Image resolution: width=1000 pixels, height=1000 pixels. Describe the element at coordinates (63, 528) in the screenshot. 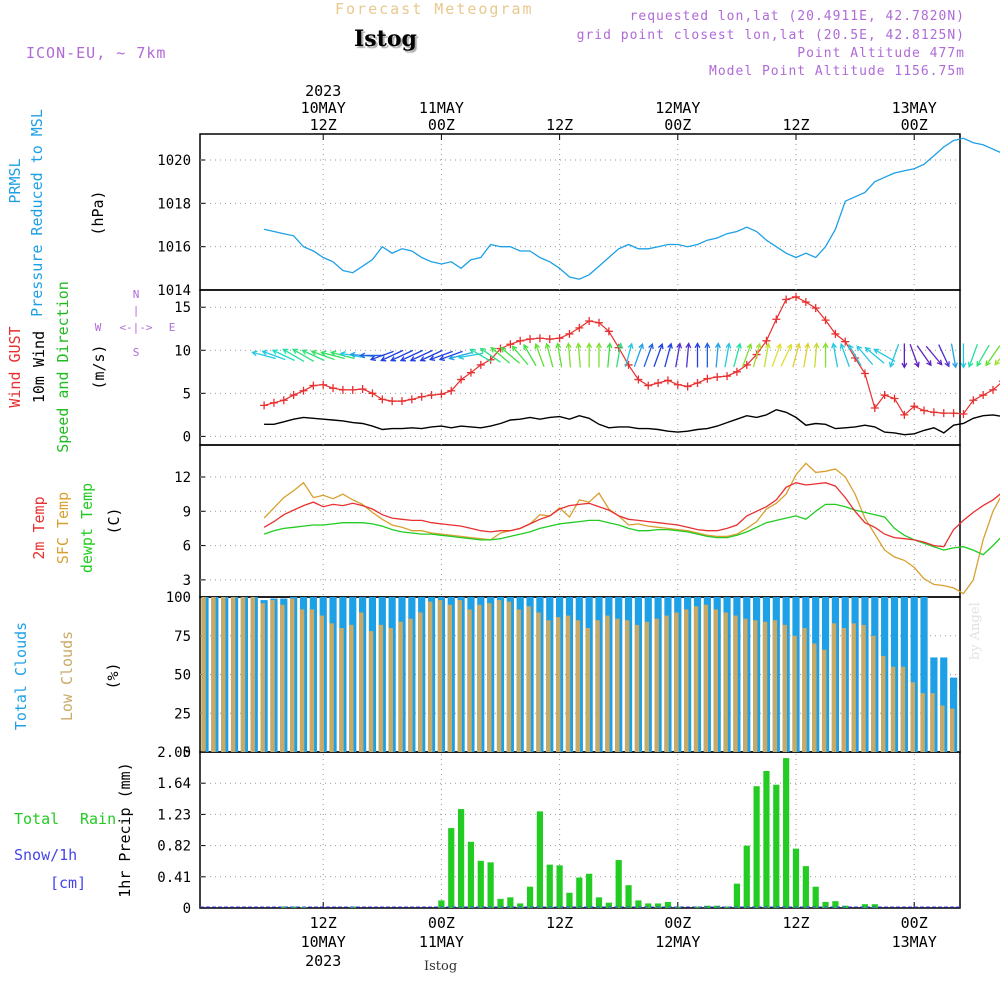

I see `tsfc-axis-title: SFC Temp` at that location.